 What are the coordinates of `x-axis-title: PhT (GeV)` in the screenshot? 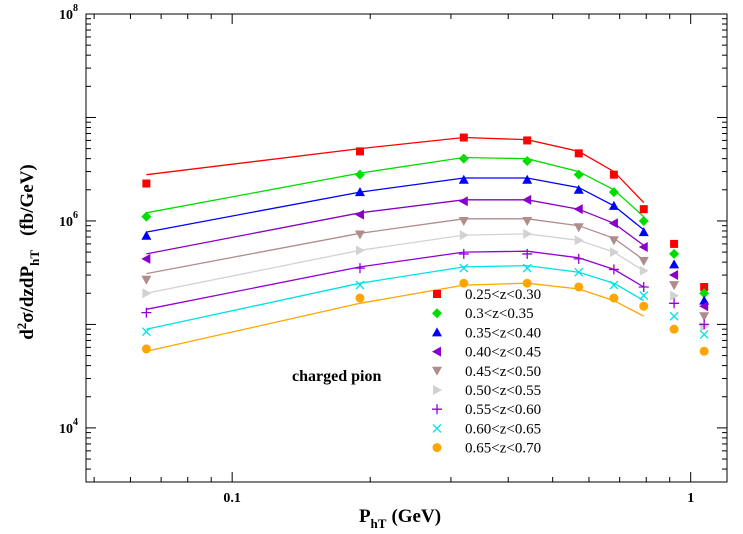 It's located at (400, 518).